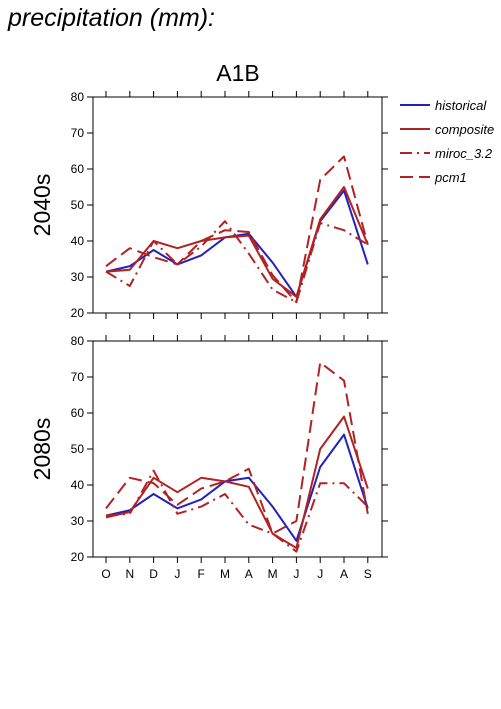 The height and width of the screenshot is (709, 501). What do you see at coordinates (464, 129) in the screenshot?
I see `legend-label: composite` at bounding box center [464, 129].